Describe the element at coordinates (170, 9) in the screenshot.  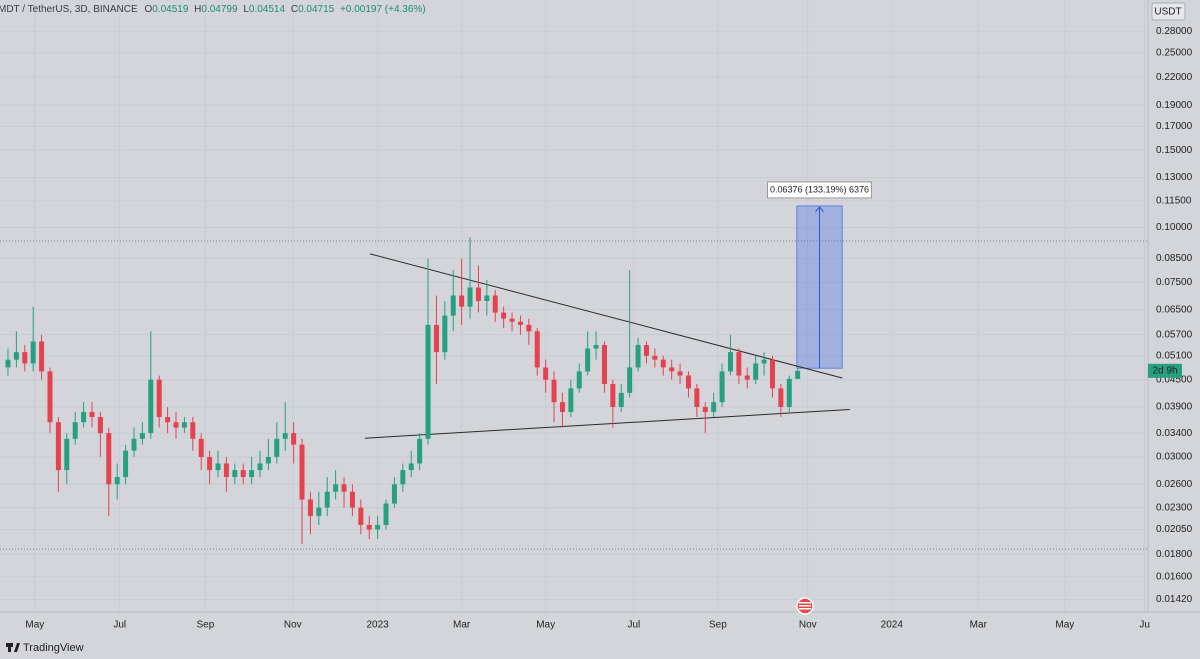
I see `ohlc-value: 0.04519` at that location.